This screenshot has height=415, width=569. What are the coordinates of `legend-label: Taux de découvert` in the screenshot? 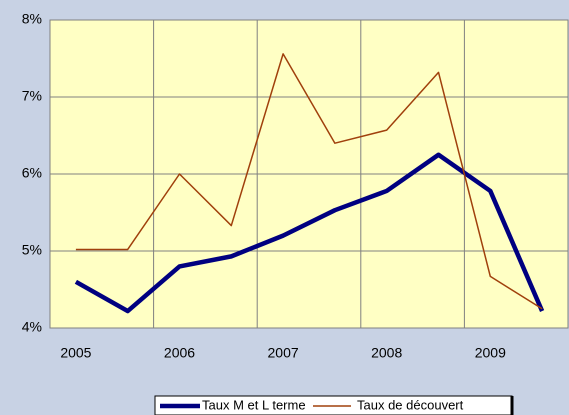 It's located at (410, 404).